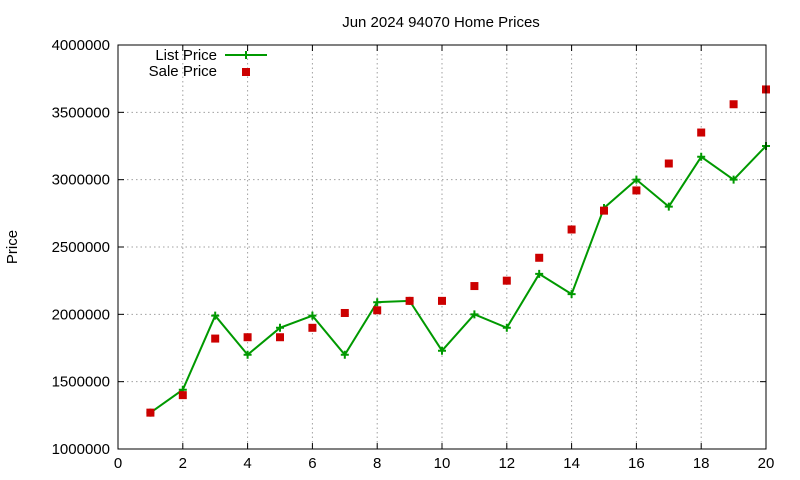 This screenshot has width=800, height=480. What do you see at coordinates (183, 463) in the screenshot?
I see `x-tick-label: 2` at bounding box center [183, 463].